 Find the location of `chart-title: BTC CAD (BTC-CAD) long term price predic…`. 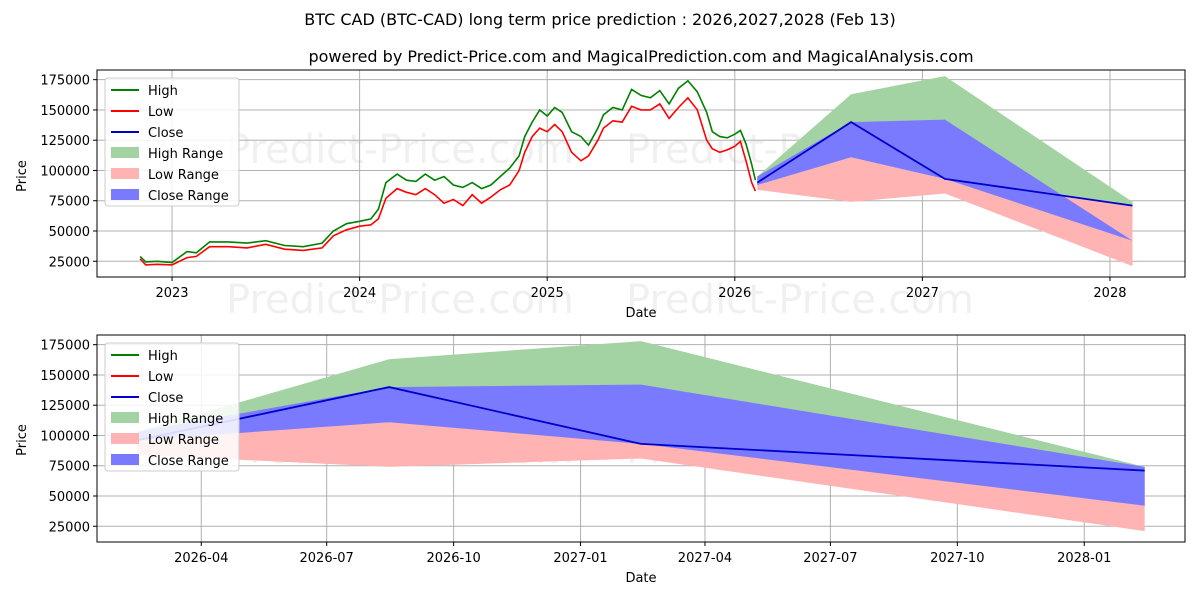

chart-title: BTC CAD (BTC-CAD) long term price predic… is located at coordinates (599, 19).